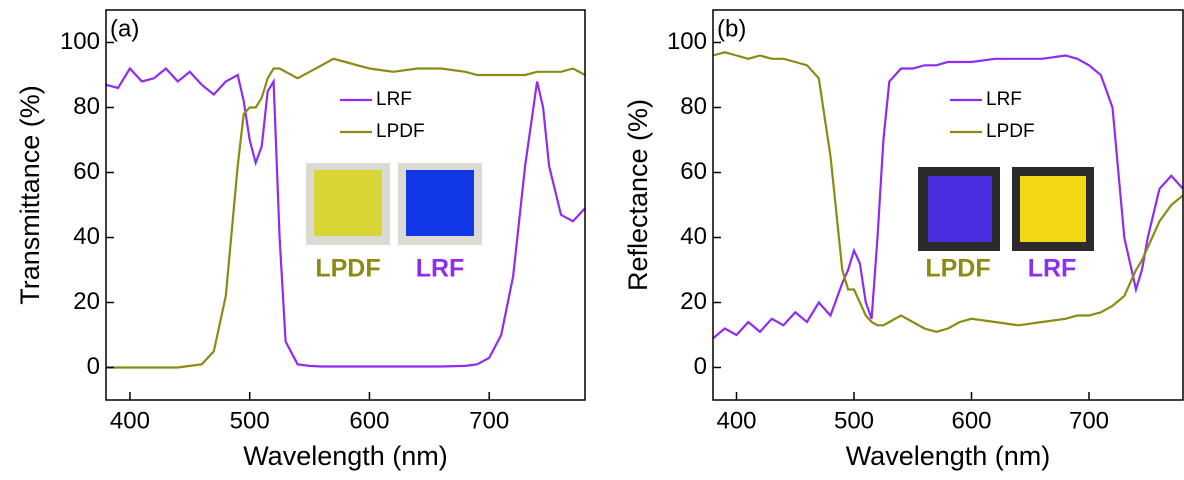 Image resolution: width=1184 pixels, height=480 pixels. What do you see at coordinates (638, 195) in the screenshot?
I see `y-axis-label: Reflectance (%)` at bounding box center [638, 195].